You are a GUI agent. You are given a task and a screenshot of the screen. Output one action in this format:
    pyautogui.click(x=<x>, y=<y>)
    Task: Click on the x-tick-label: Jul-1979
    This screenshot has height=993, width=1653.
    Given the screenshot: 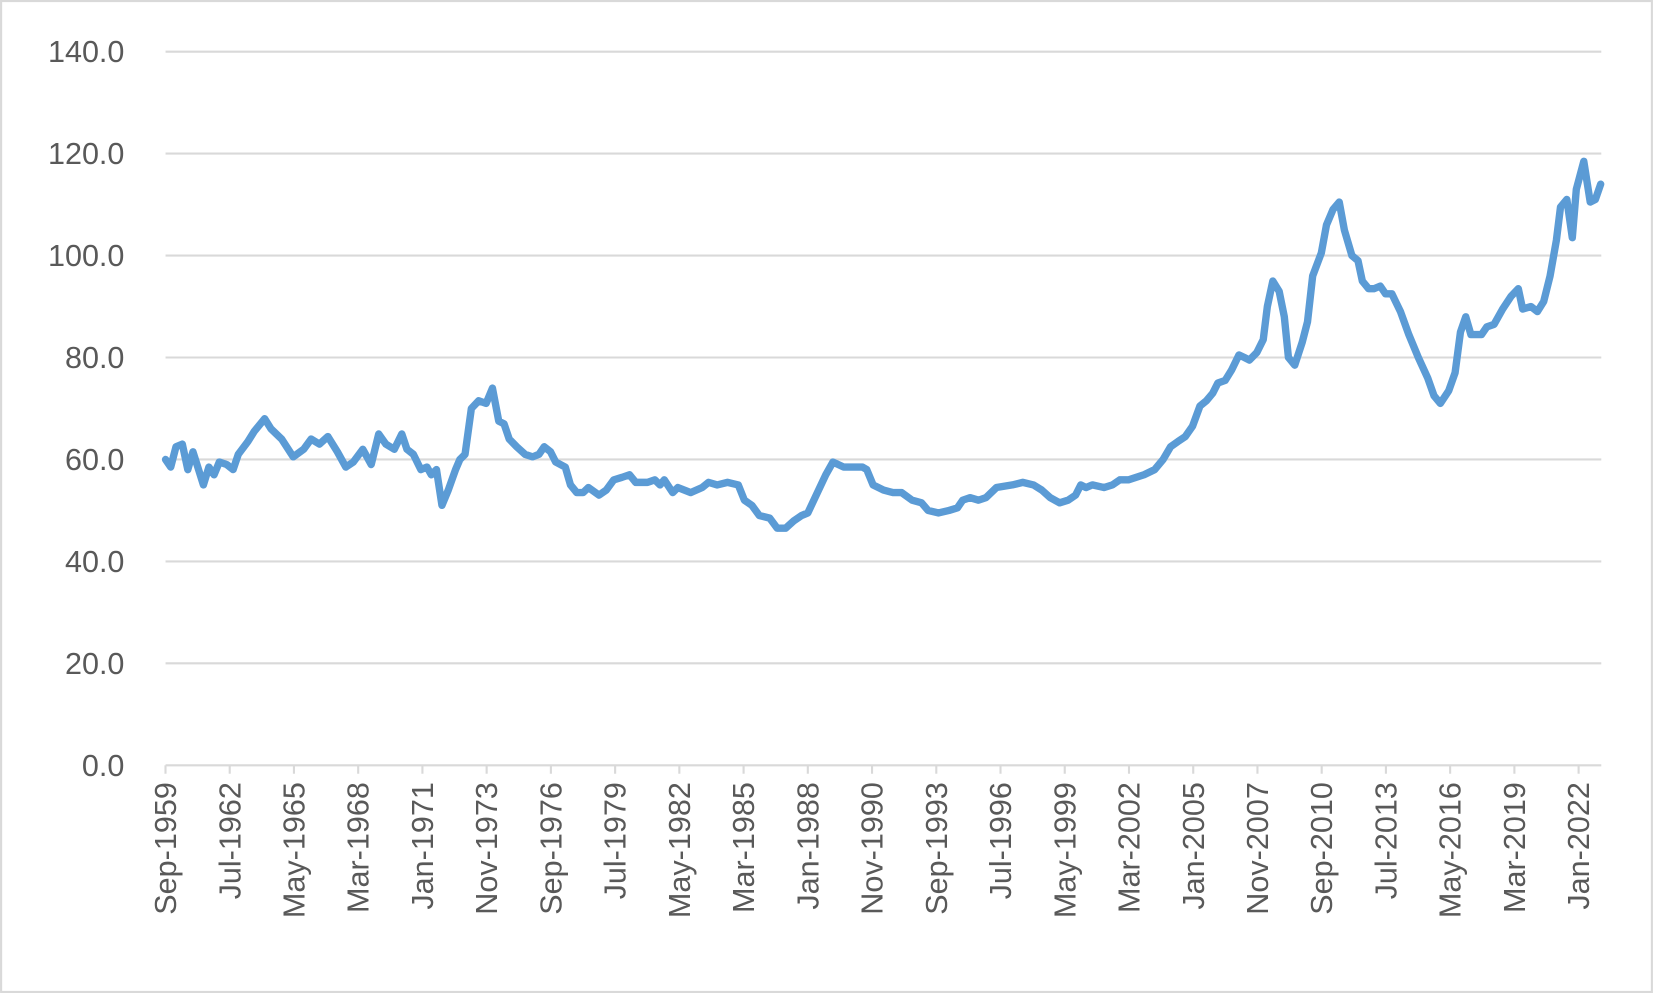 What is the action you would take?
    pyautogui.click(x=616, y=840)
    